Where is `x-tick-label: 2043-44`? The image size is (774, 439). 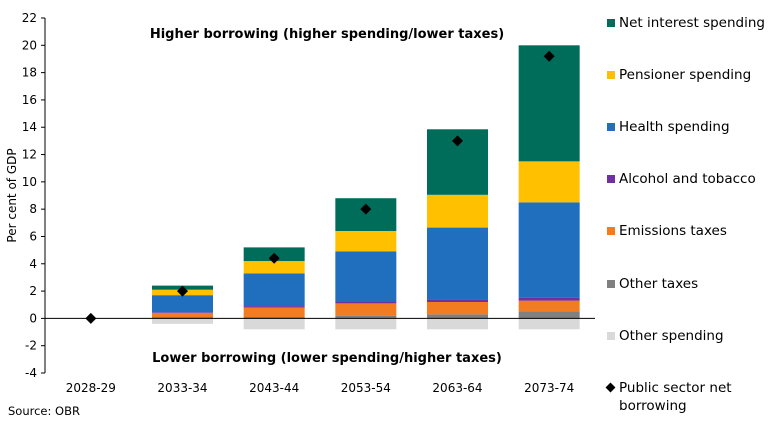 x-tick-label: 2043-44 is located at coordinates (274, 388).